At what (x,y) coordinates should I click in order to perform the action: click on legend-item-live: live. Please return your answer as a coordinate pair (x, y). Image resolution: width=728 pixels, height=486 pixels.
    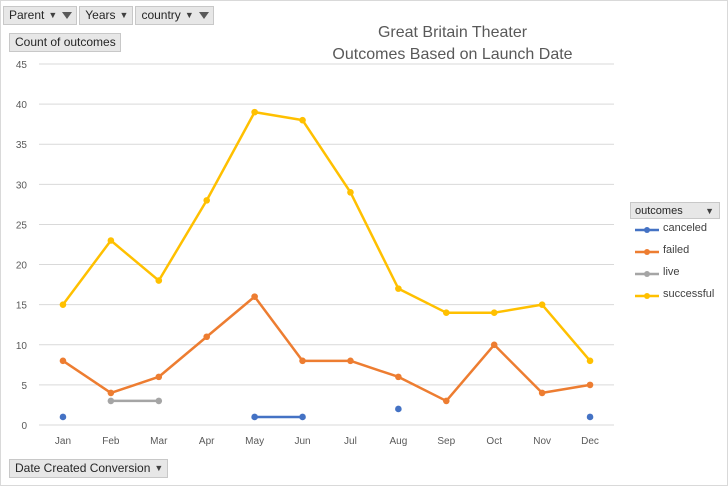
    Looking at the image, I should click on (675, 274).